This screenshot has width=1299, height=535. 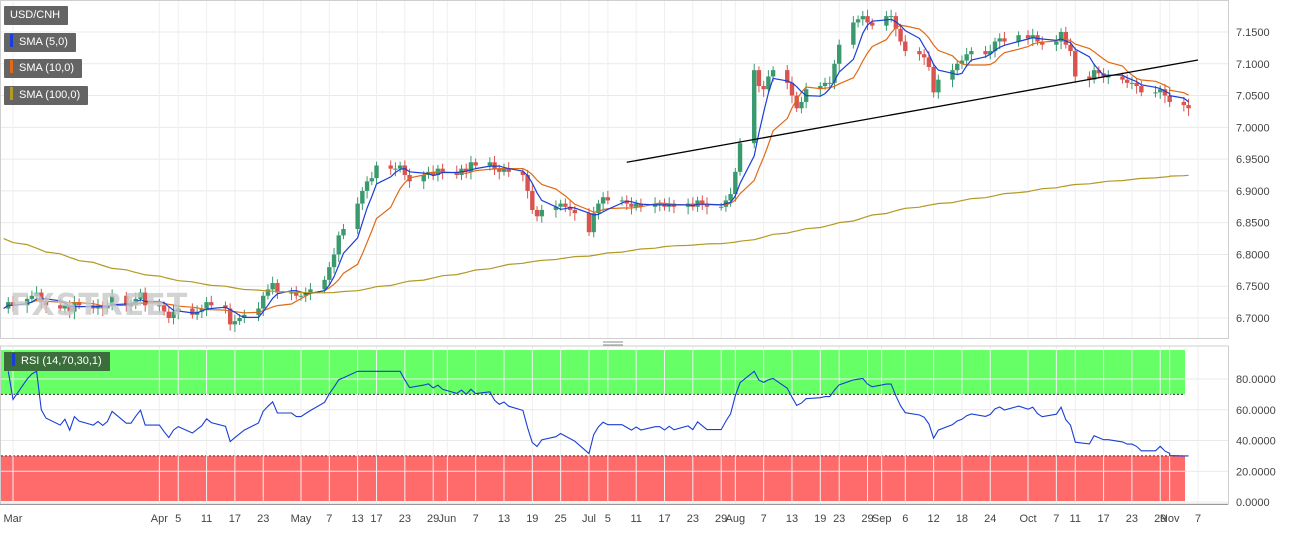 What do you see at coordinates (13, 519) in the screenshot?
I see `x-tick-label: Mar` at bounding box center [13, 519].